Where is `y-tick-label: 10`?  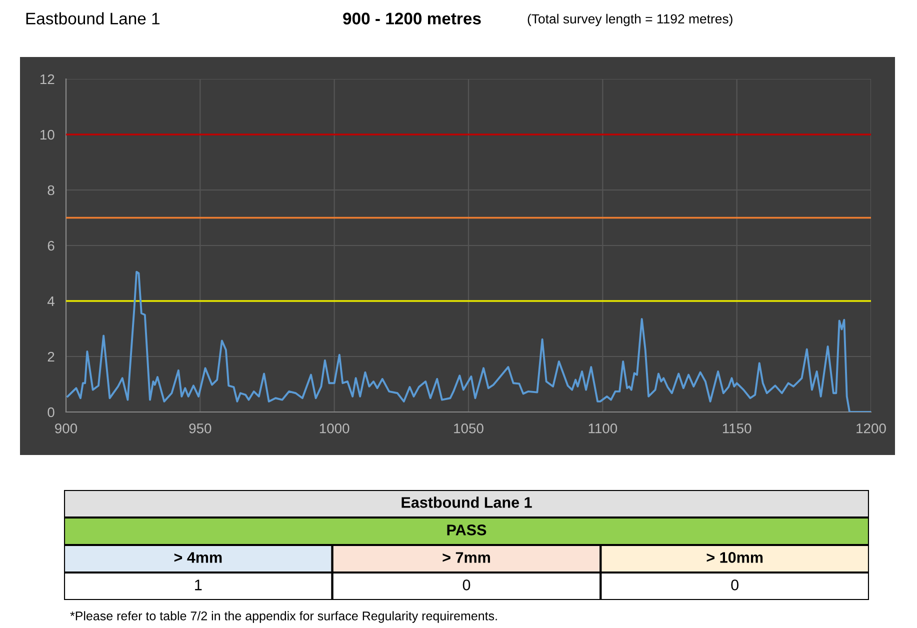 y-tick-label: 10 is located at coordinates (47, 135).